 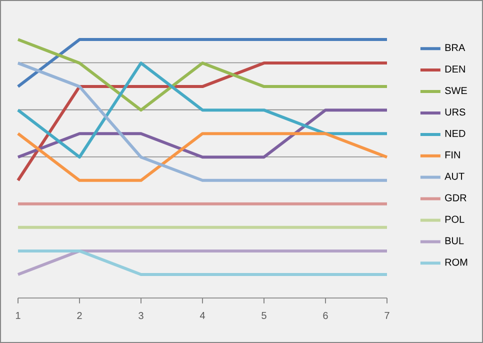 I want to click on x-tick-label: 7, so click(x=387, y=315).